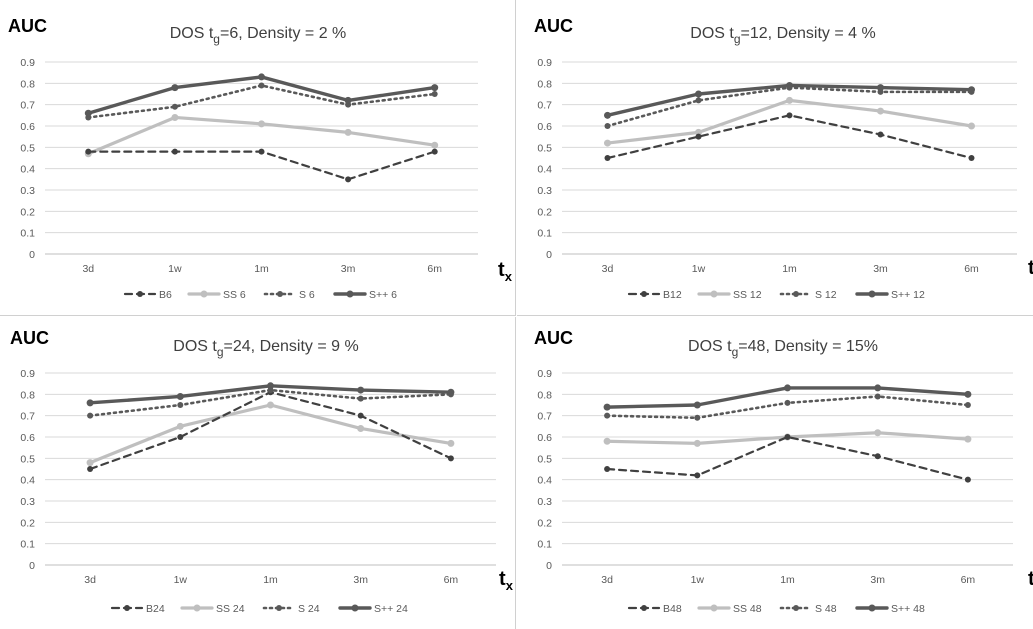 This screenshot has width=1033, height=629. What do you see at coordinates (808, 33) in the screenshot?
I see `title-text-post: =12, Density = 4 %` at bounding box center [808, 33].